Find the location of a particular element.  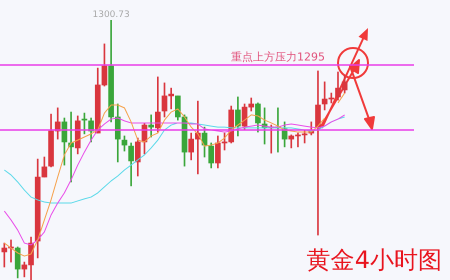

text: 黄金4小时图 is located at coordinates (374, 260).